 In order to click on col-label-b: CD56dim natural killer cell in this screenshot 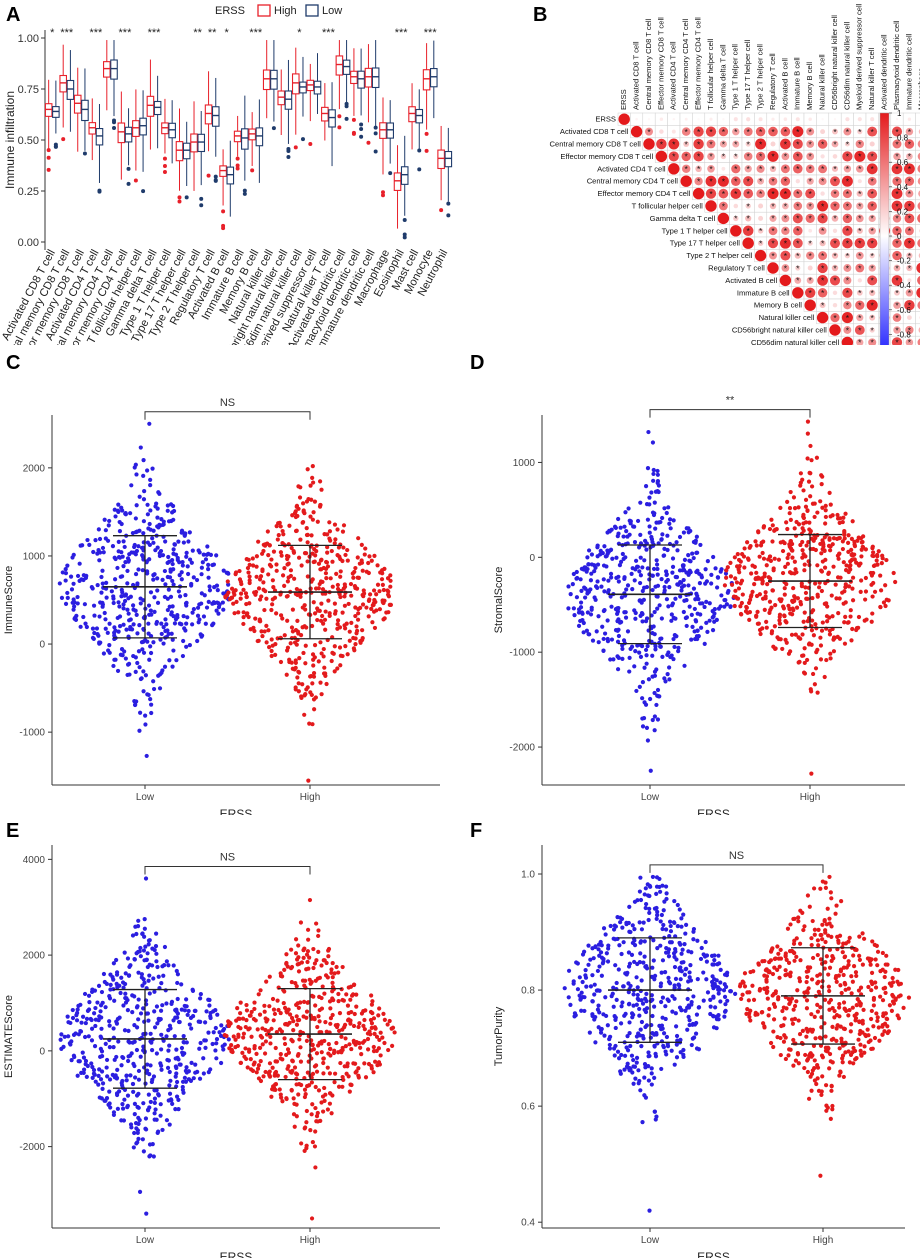, I will do `click(846, 65)`.